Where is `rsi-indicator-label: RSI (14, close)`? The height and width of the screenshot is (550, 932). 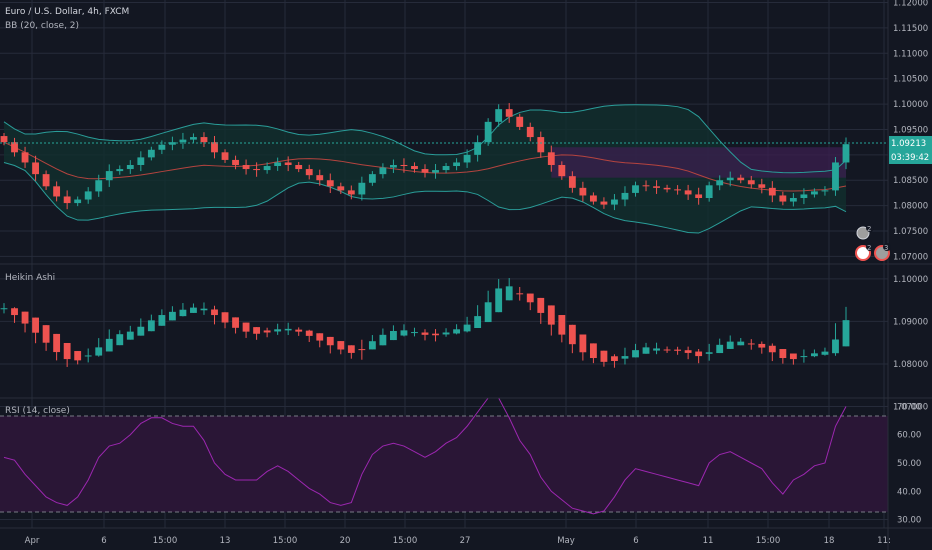 rsi-indicator-label: RSI (14, close) is located at coordinates (37, 411).